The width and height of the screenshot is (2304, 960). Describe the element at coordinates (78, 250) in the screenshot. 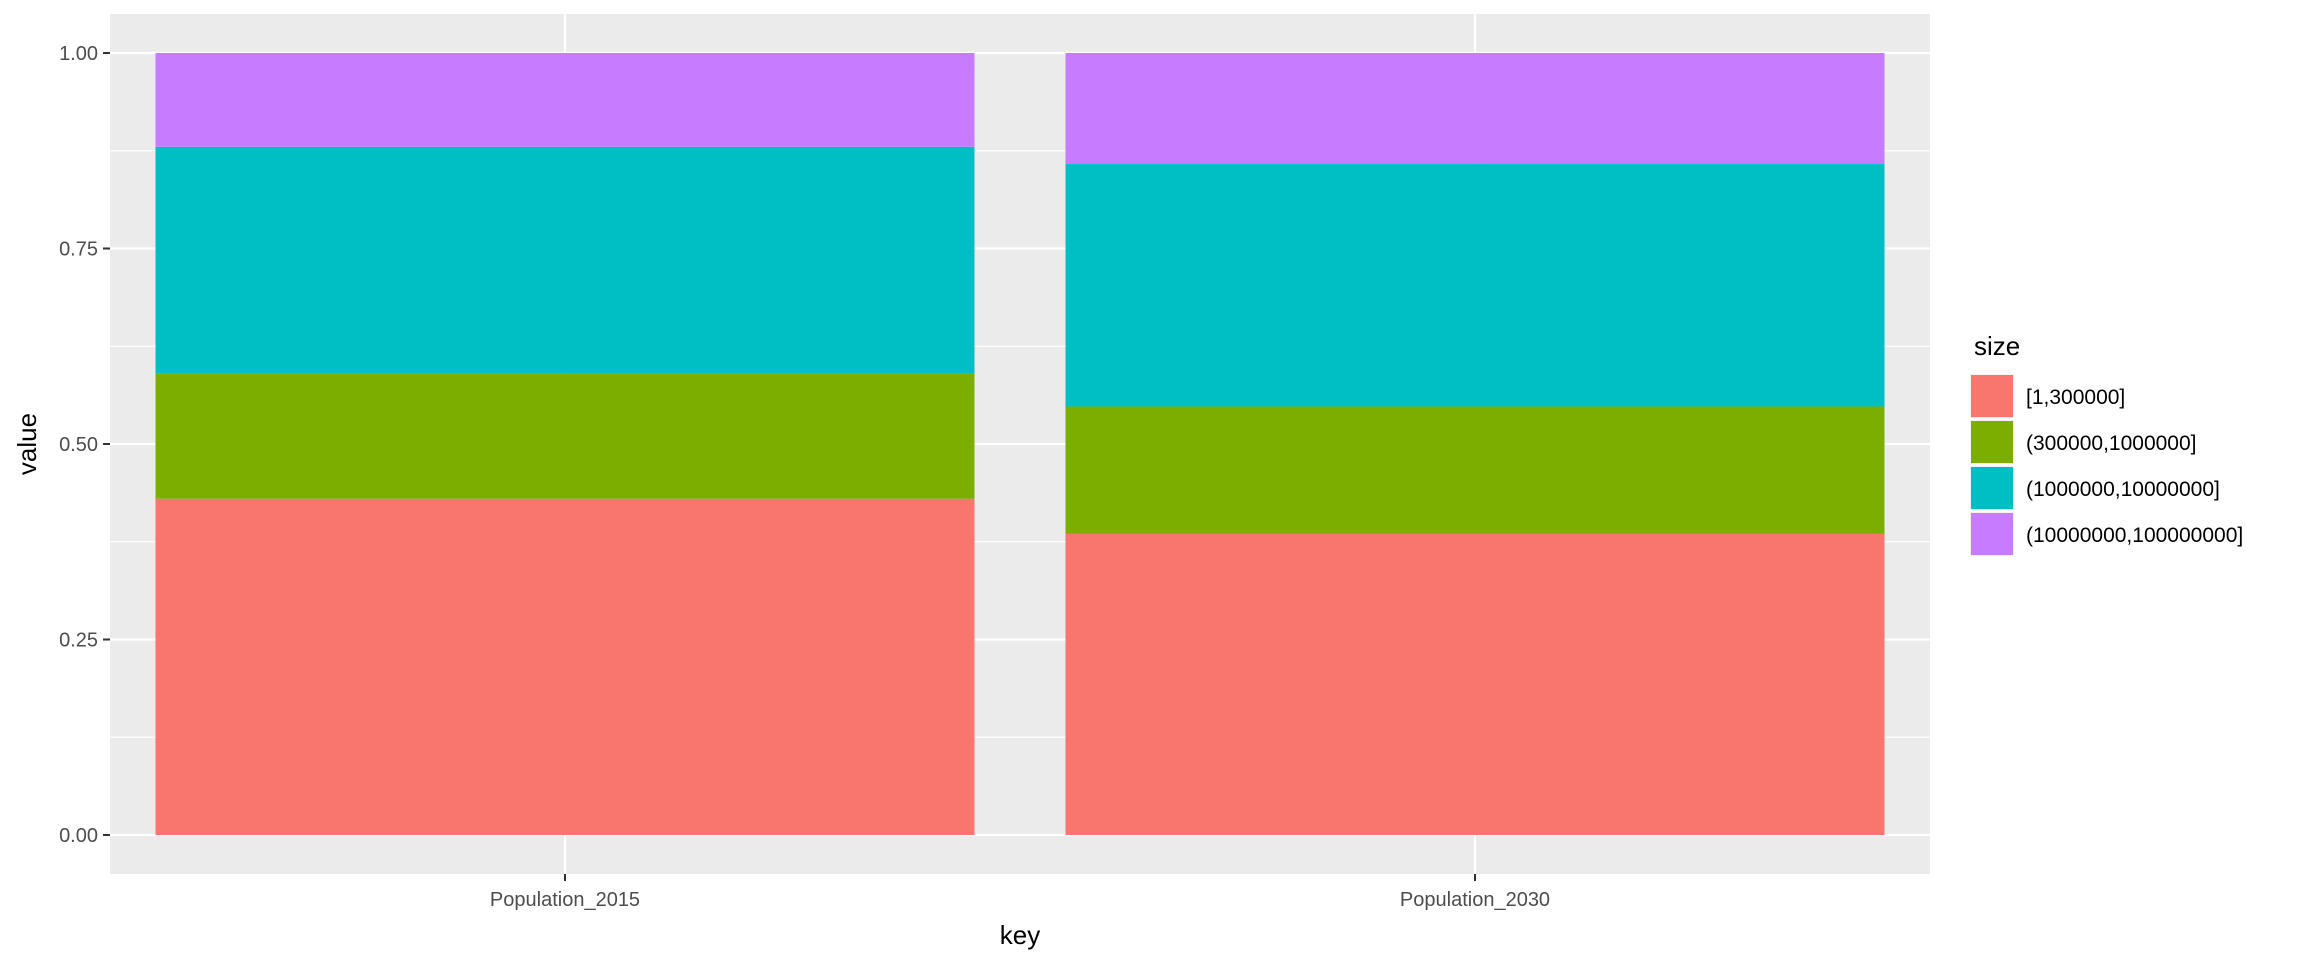

I see `y-tick-label: 0.75` at that location.